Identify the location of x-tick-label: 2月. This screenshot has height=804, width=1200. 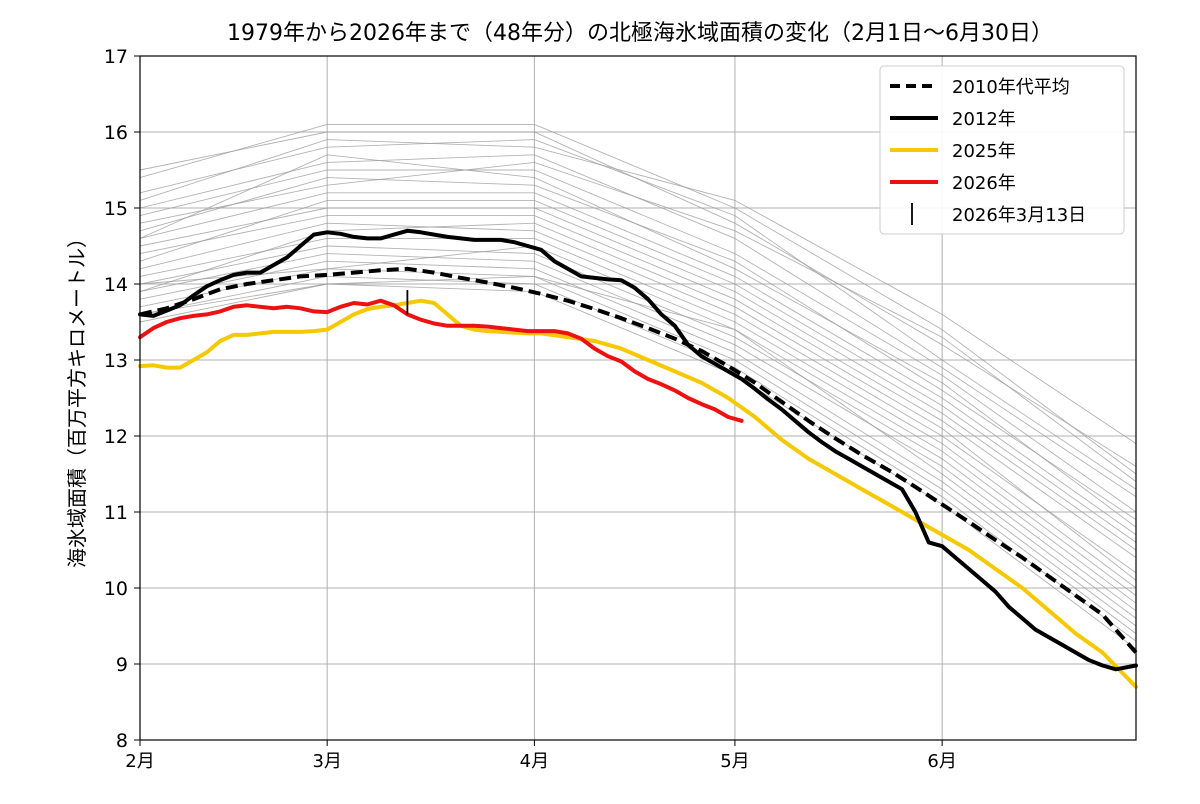
(139, 761).